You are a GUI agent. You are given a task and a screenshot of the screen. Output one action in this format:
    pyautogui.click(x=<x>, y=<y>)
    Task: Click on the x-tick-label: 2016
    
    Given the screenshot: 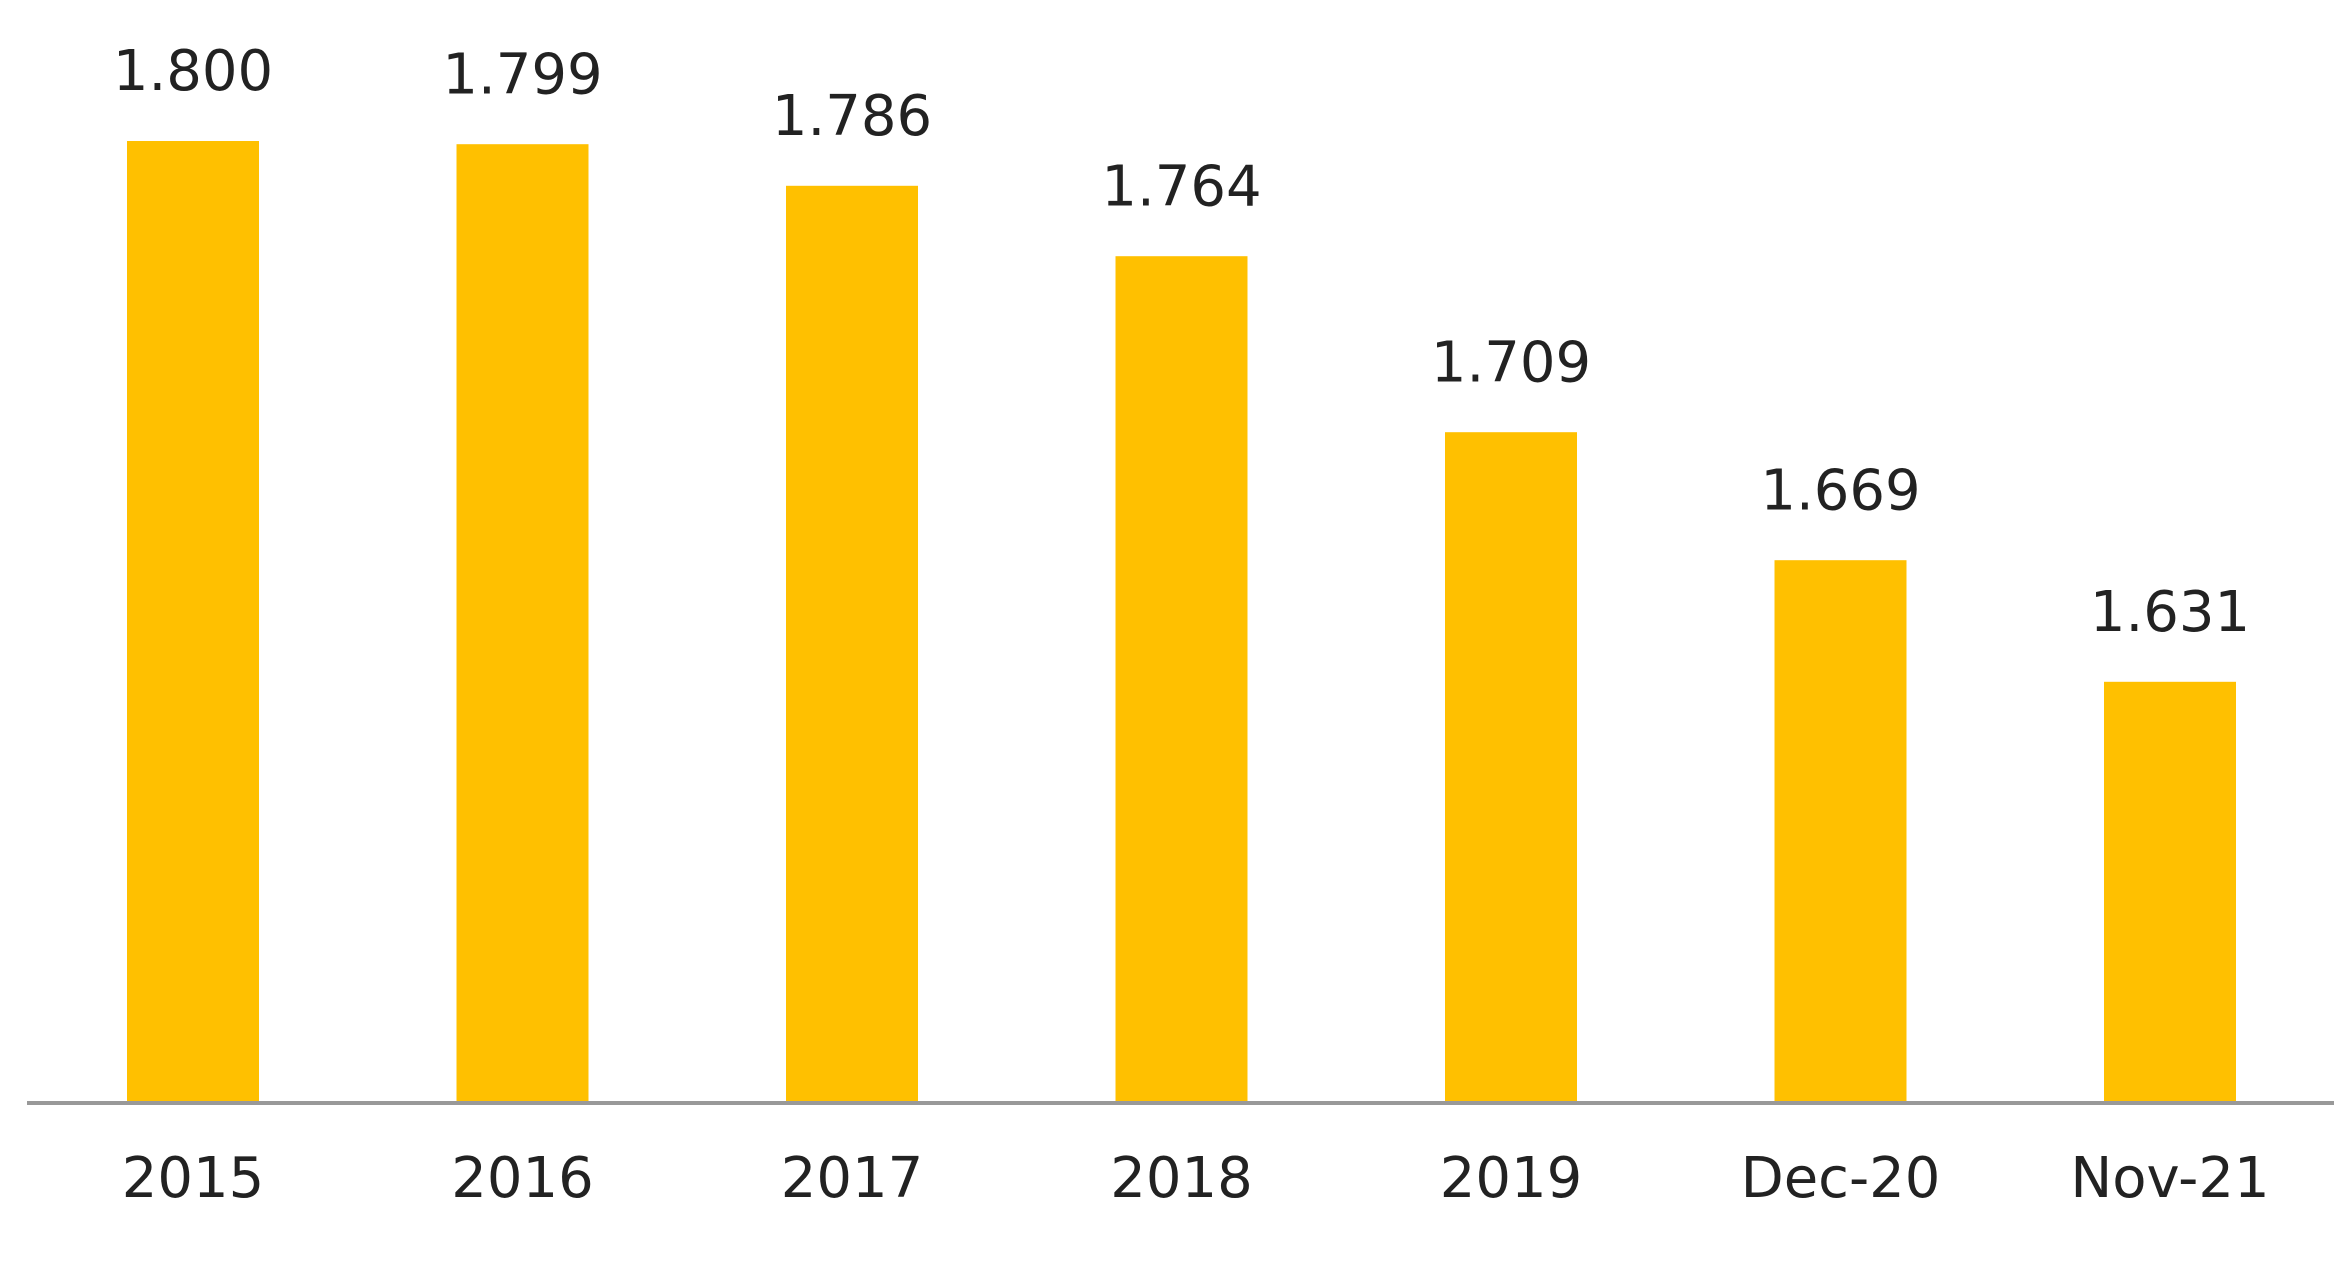 What is the action you would take?
    pyautogui.click(x=522, y=1178)
    